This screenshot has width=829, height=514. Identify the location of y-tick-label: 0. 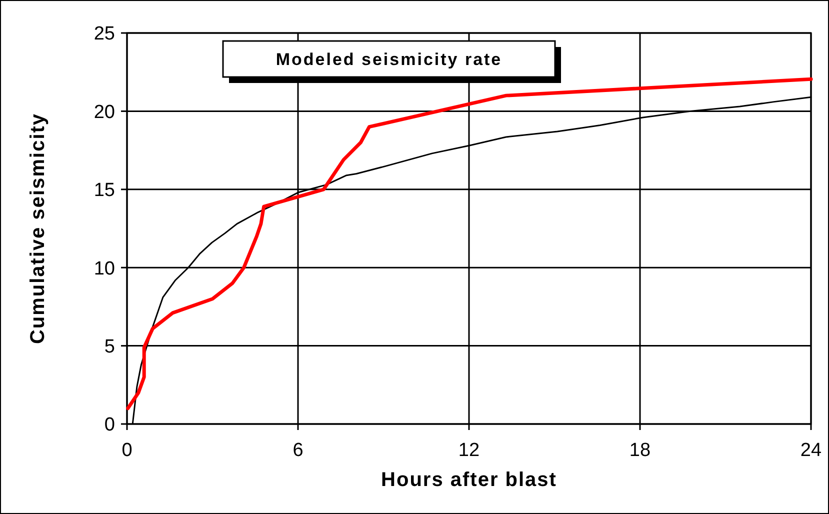
(109, 425).